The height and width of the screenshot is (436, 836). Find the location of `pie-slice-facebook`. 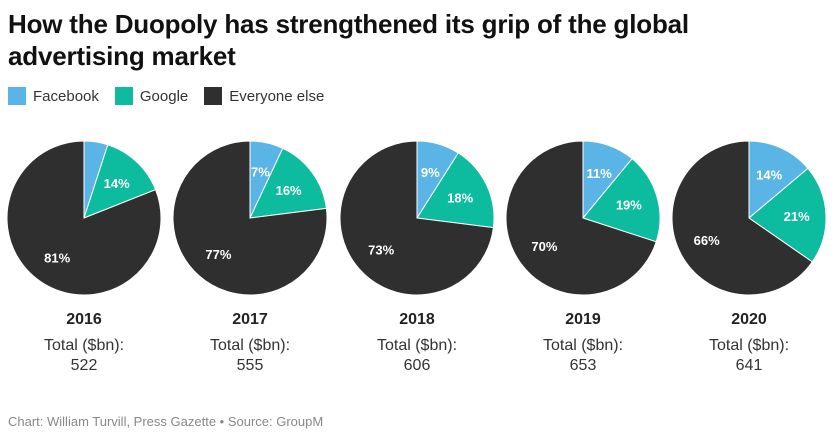

pie-slice-facebook is located at coordinates (778, 180).